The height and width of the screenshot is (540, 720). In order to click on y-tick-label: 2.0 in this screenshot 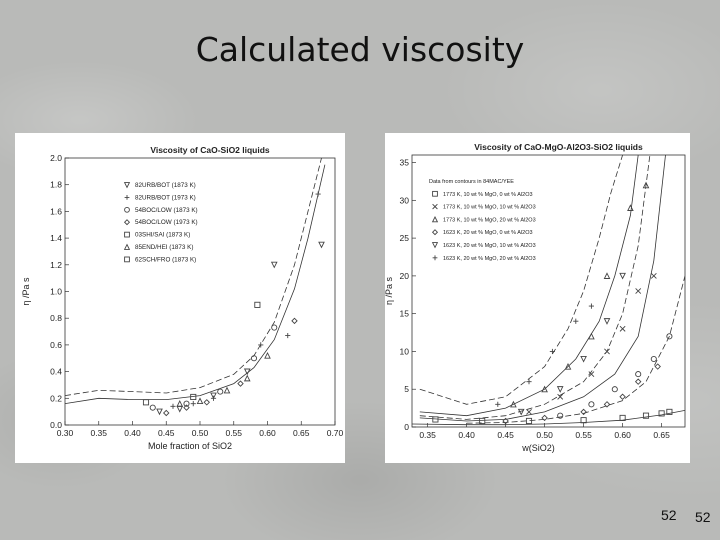, I will do `click(56, 158)`.